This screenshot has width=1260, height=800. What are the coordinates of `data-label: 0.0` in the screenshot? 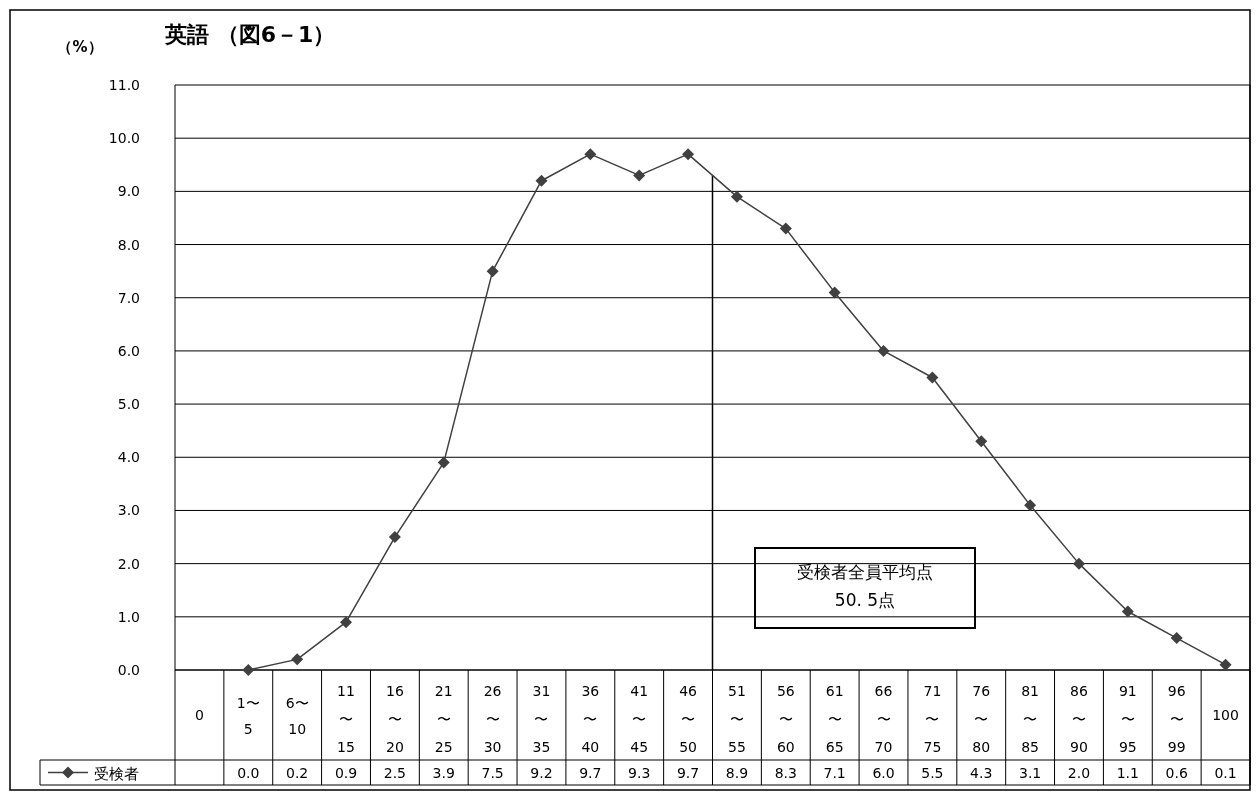 It's located at (248, 772).